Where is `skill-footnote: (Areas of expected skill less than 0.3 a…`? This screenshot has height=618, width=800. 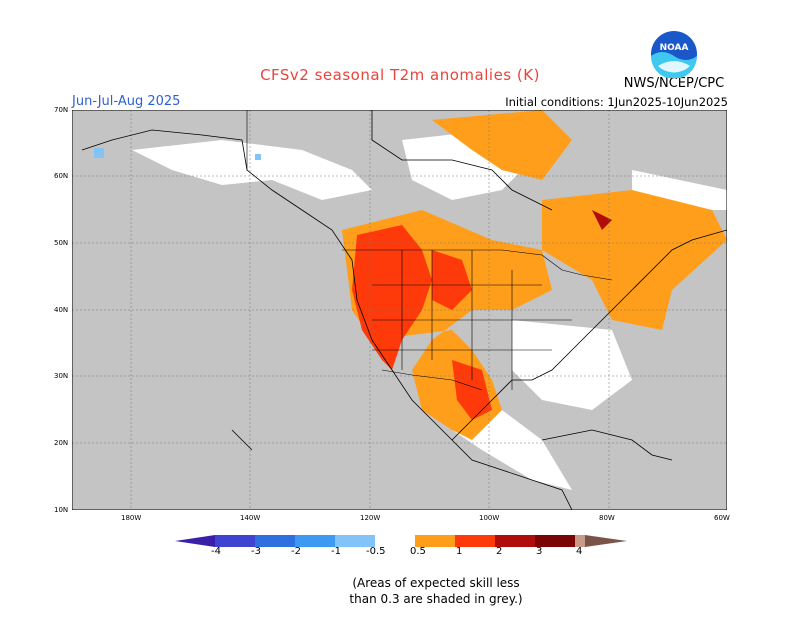
skill-footnote: (Areas of expected skill less than 0.3 a… is located at coordinates (400, 591).